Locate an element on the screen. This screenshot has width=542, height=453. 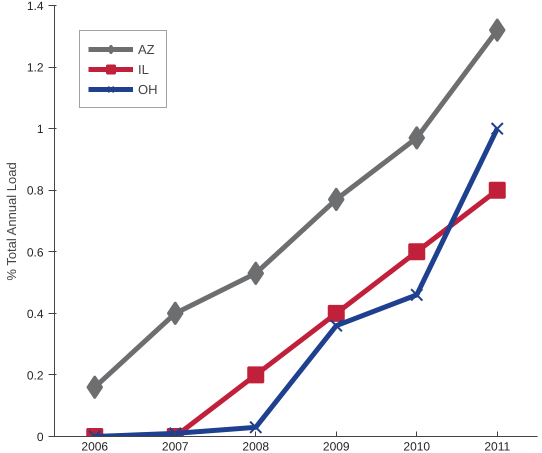
y-tick-label: 0.8 is located at coordinates (35, 191).